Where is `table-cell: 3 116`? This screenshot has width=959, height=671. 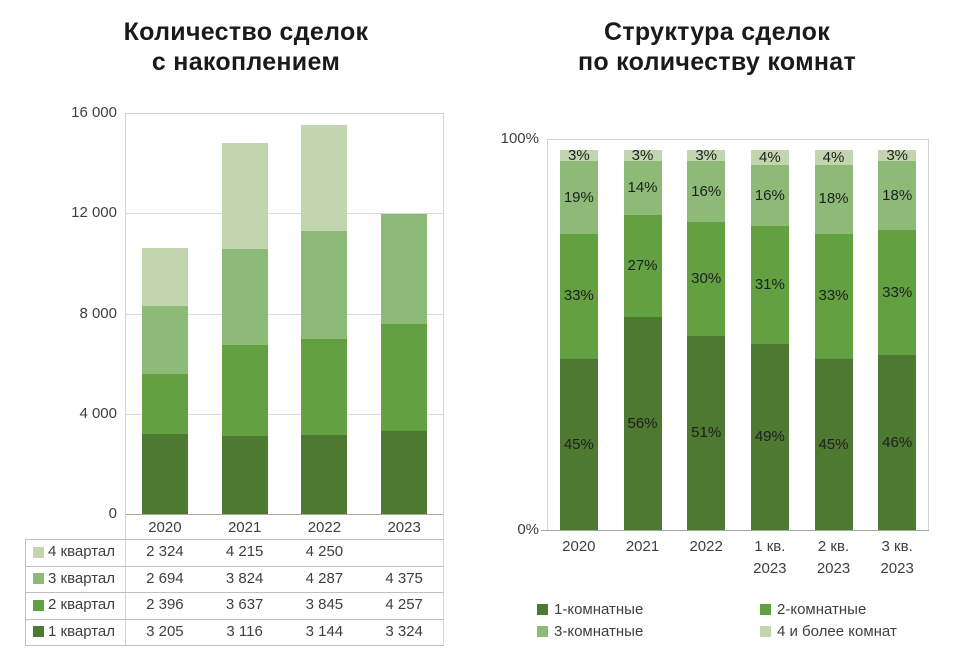 table-cell: 3 116 is located at coordinates (244, 631).